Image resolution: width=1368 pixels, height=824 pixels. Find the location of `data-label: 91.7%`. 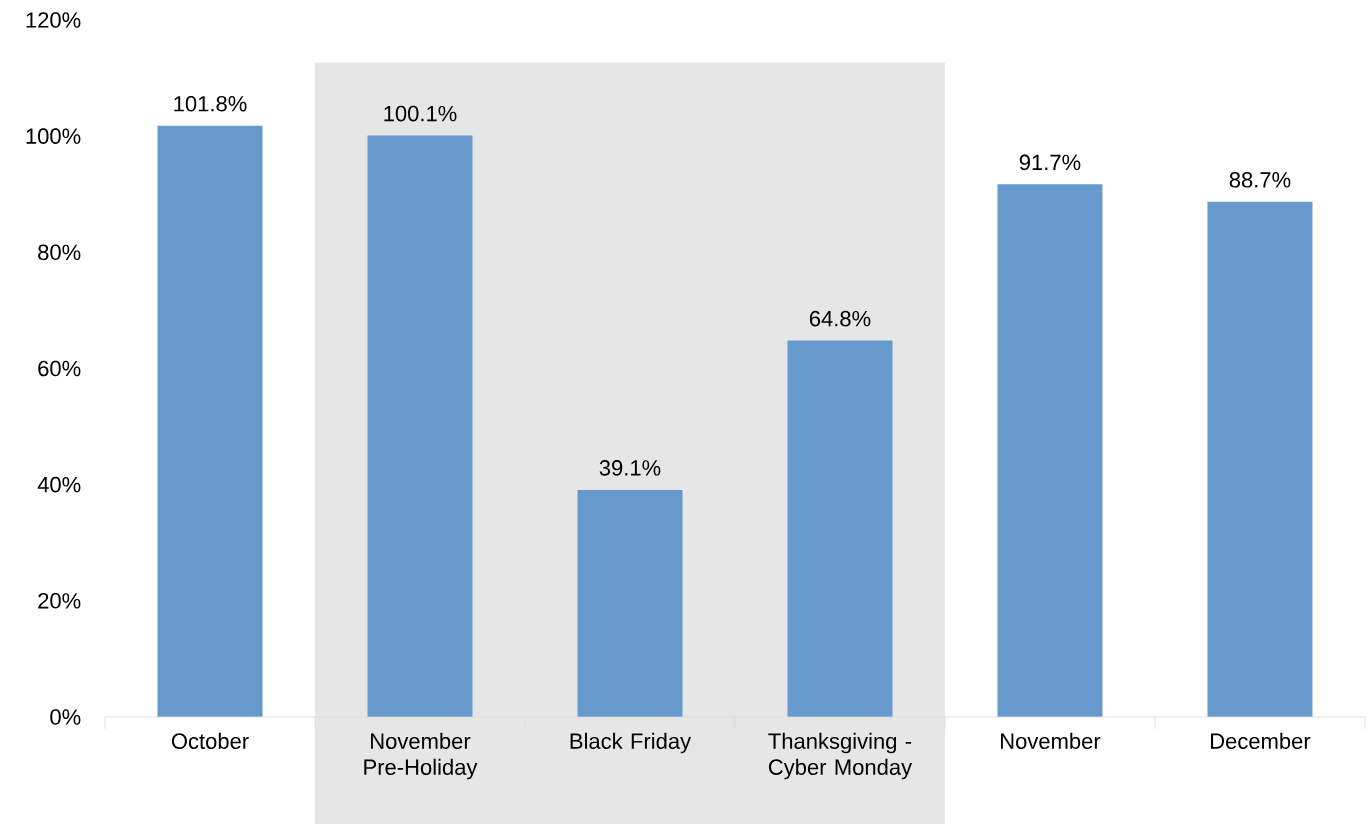

data-label: 91.7% is located at coordinates (1050, 162).